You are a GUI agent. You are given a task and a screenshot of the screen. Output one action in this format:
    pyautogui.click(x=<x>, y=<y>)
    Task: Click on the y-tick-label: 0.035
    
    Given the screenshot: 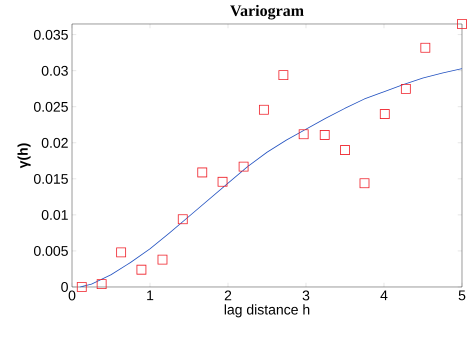 What is the action you would take?
    pyautogui.click(x=51, y=35)
    